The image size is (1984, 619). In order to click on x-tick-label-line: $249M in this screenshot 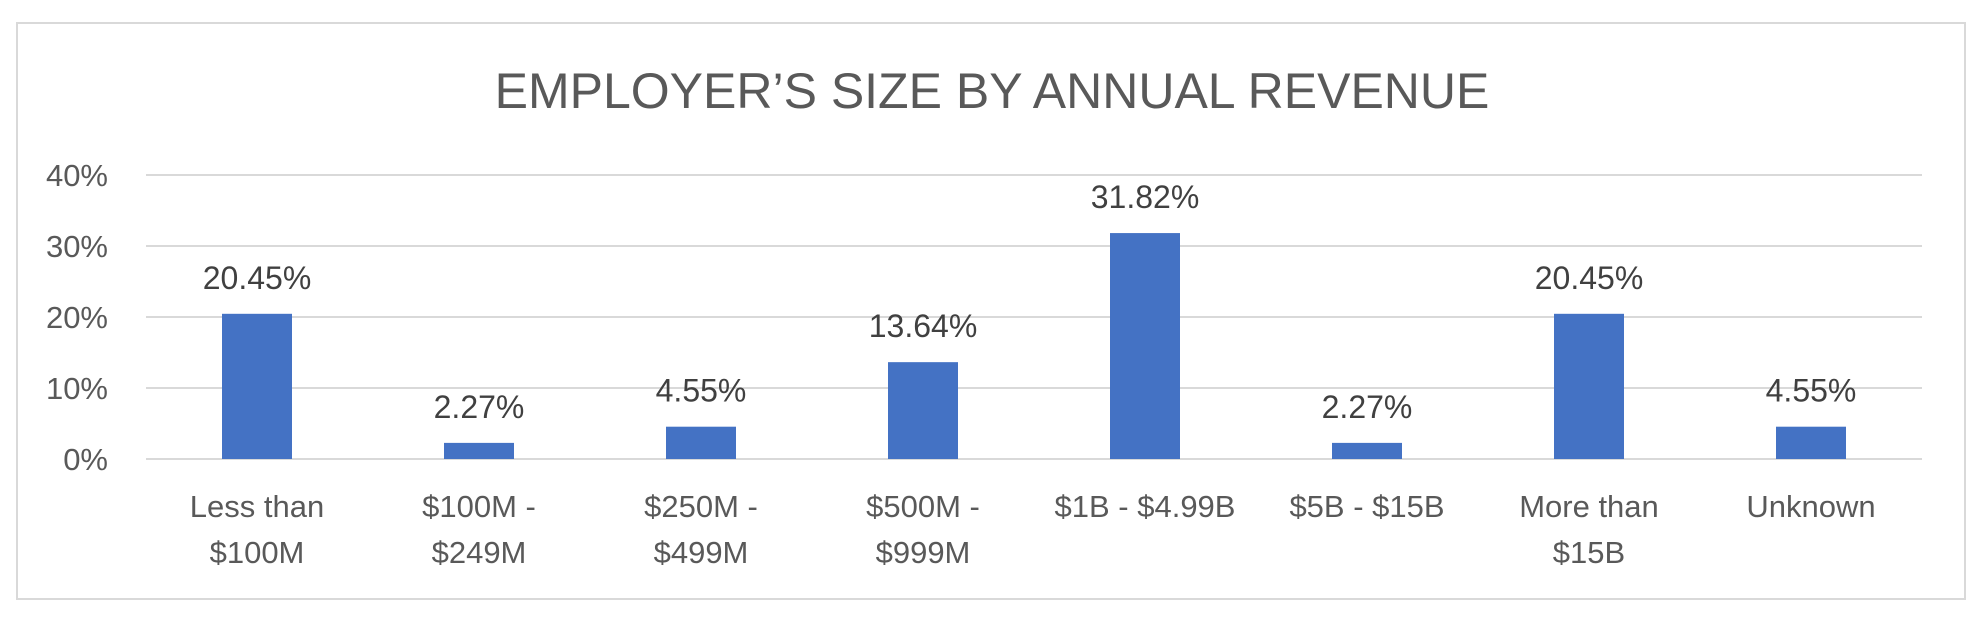, I will do `click(479, 552)`.